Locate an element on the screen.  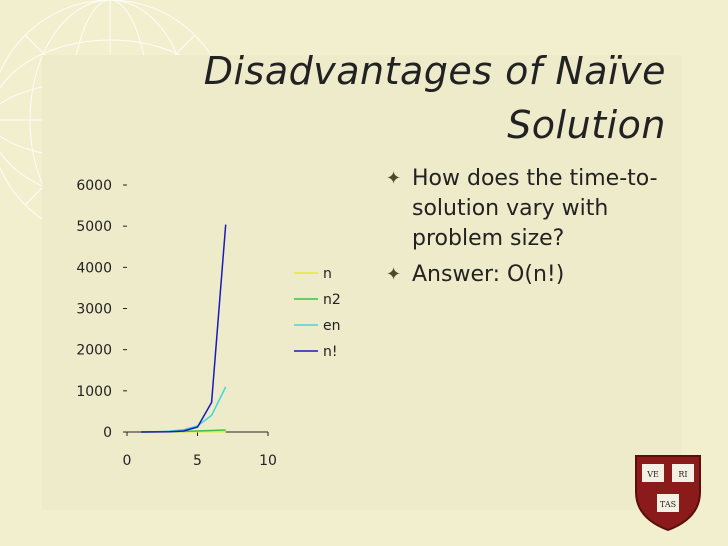
harvard-shield-logo: VE RI TAS is located at coordinates (668, 493).